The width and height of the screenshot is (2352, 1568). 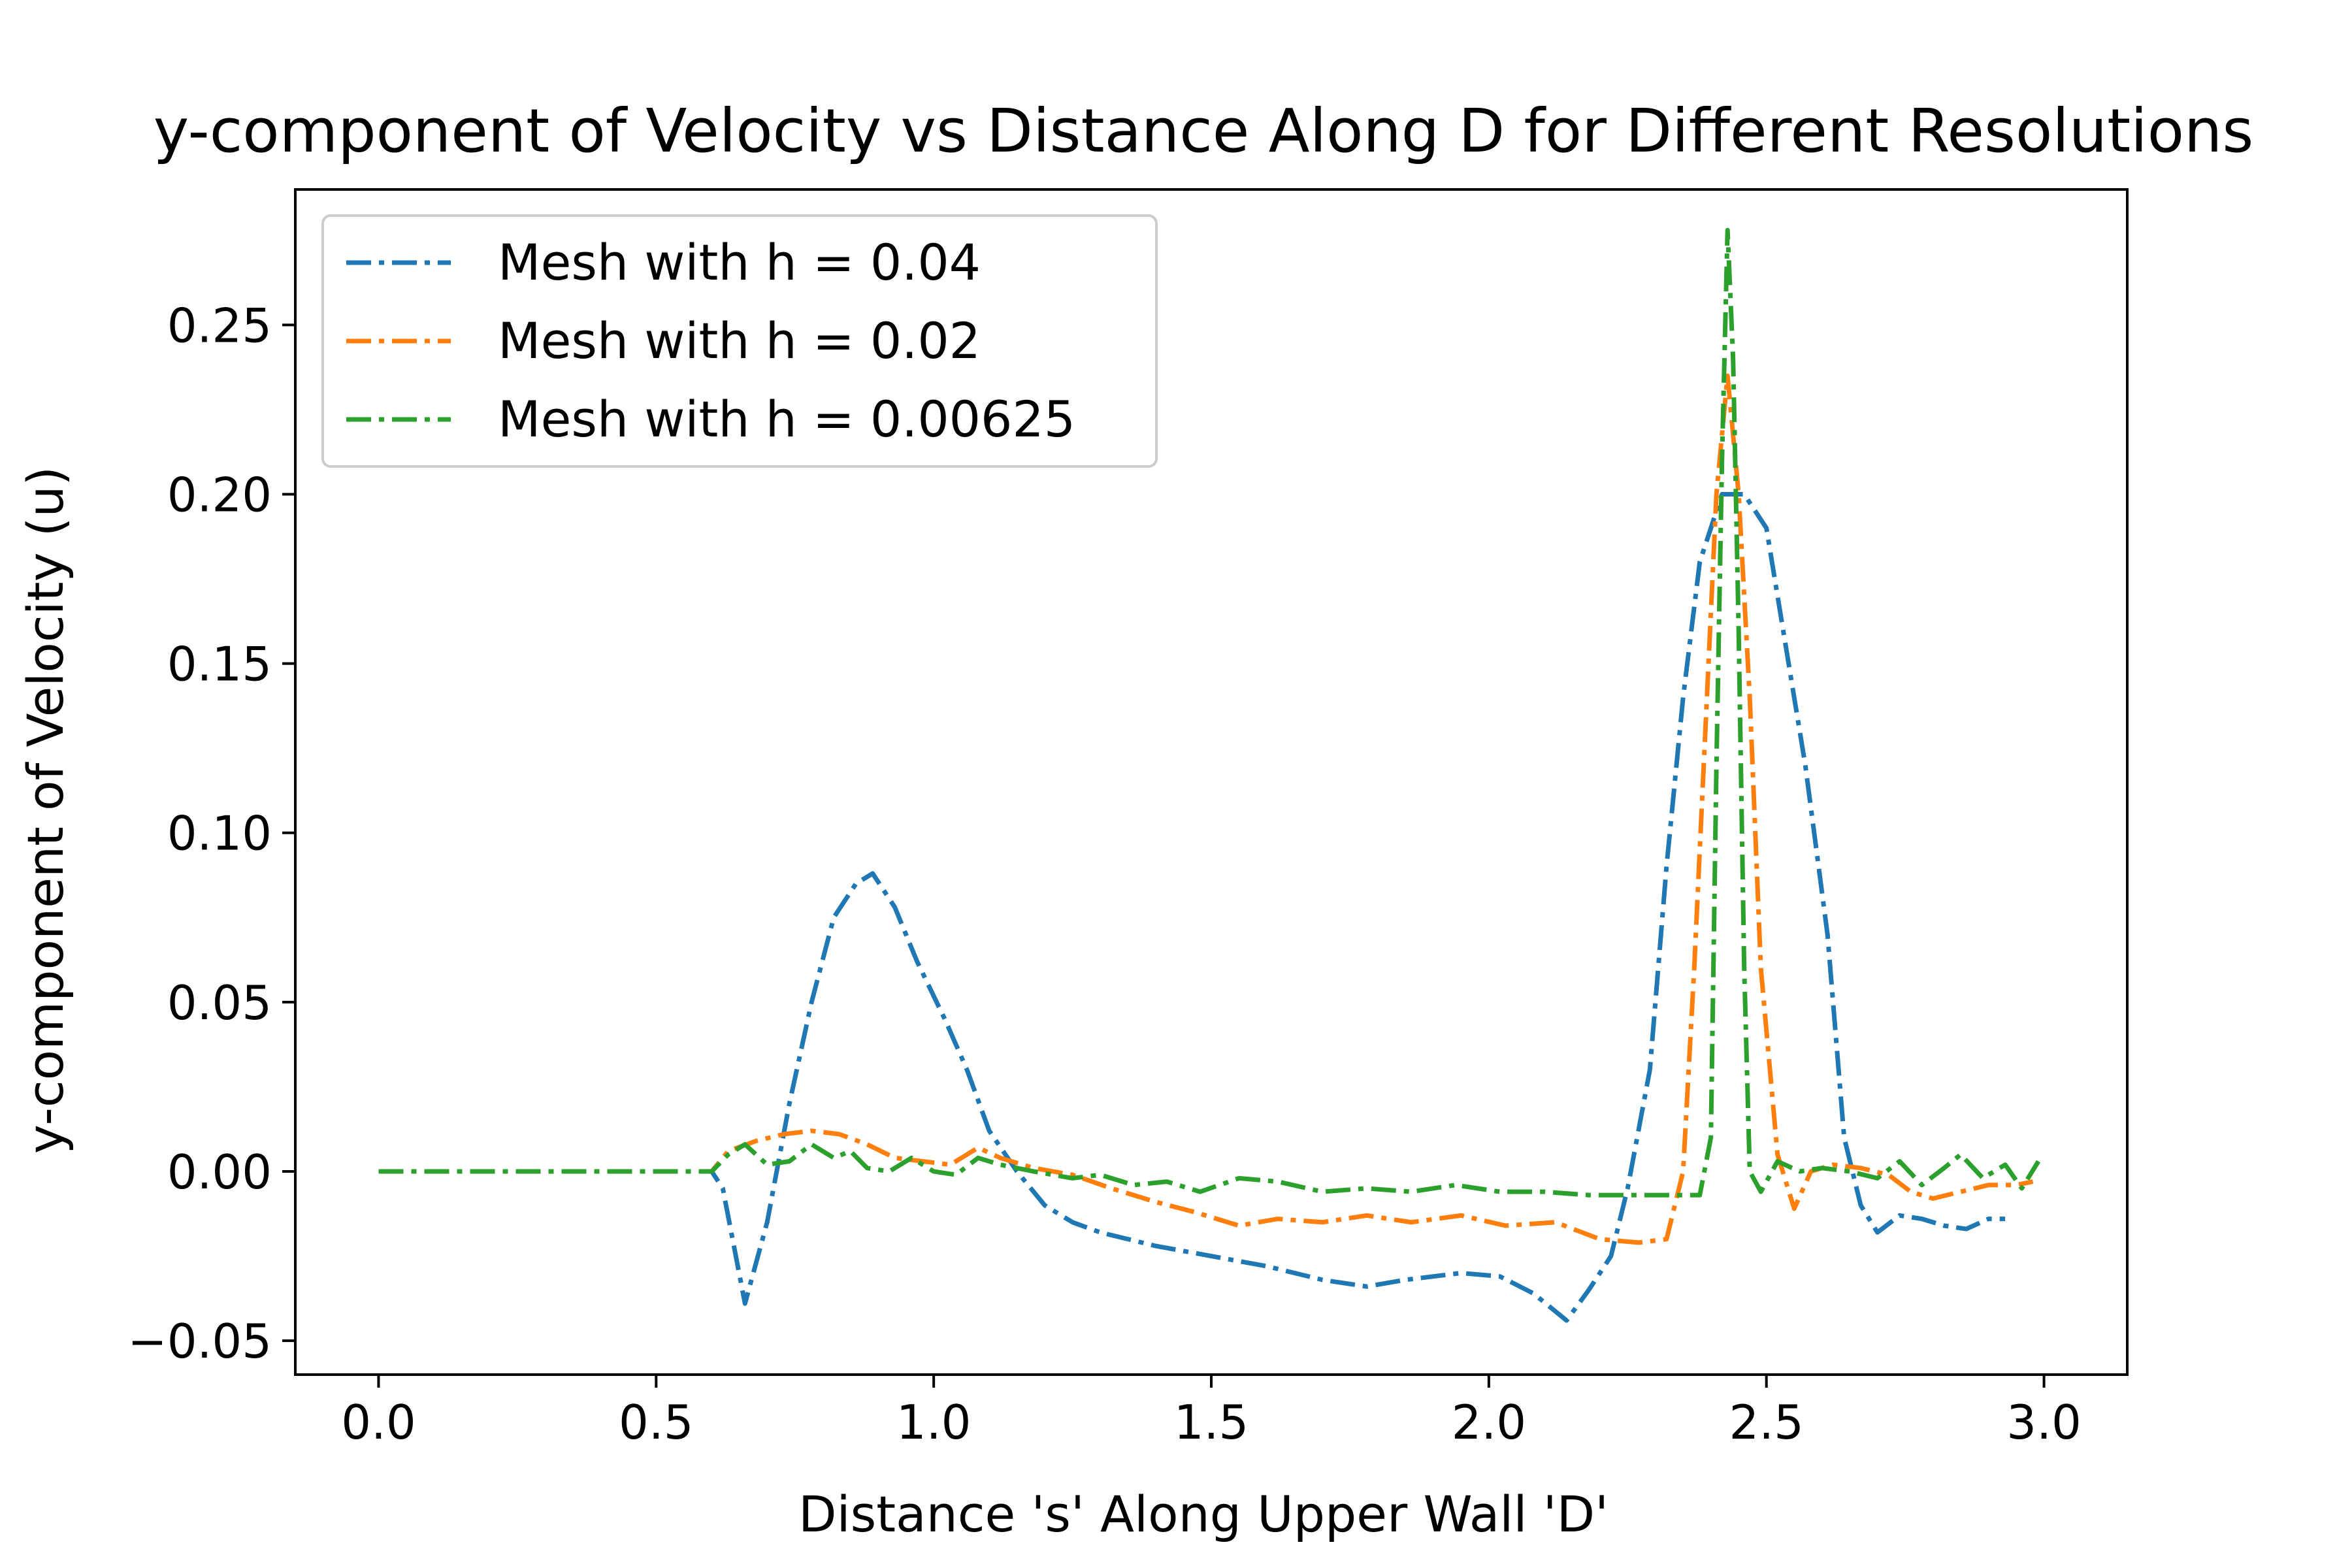 I want to click on x-tick-label: 1.5, so click(x=1211, y=1422).